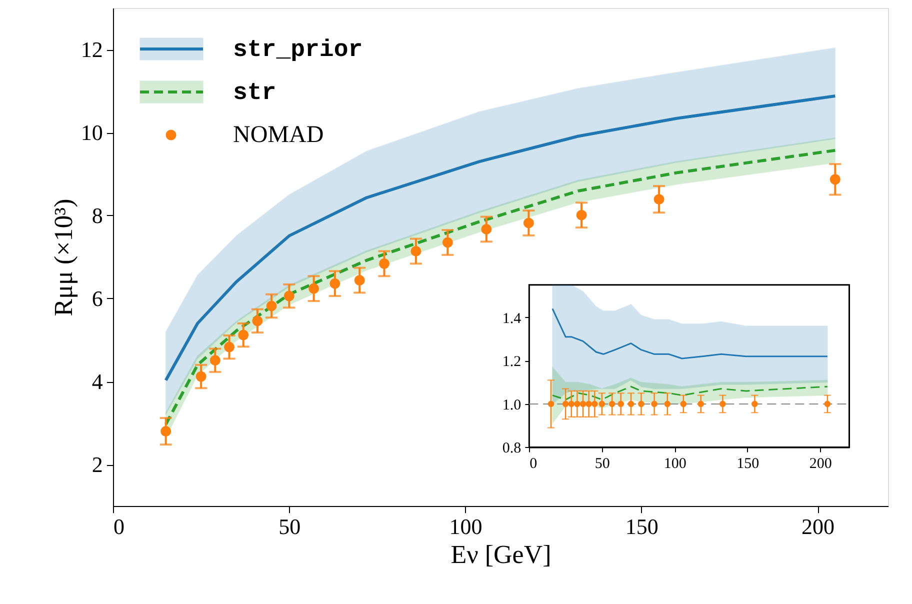 The height and width of the screenshot is (604, 912). What do you see at coordinates (278, 135) in the screenshot?
I see `legend-label: NOMAD` at bounding box center [278, 135].